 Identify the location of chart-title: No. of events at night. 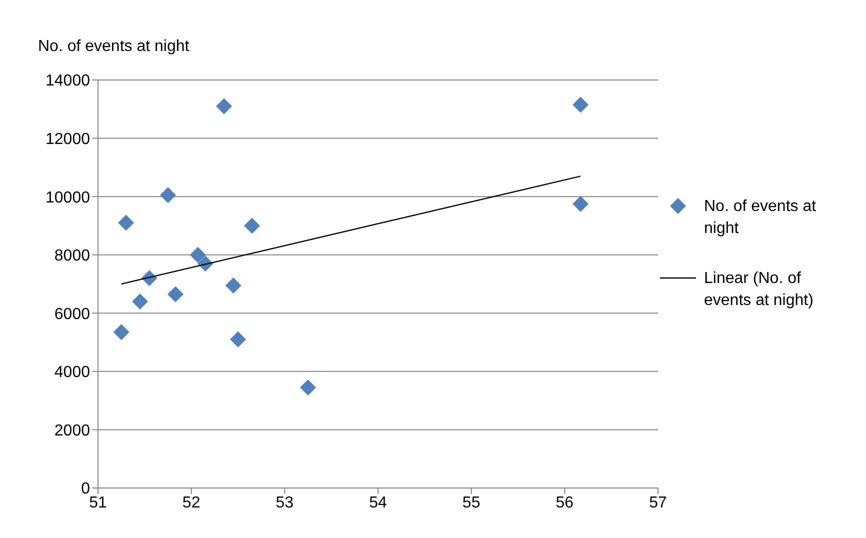
(114, 47).